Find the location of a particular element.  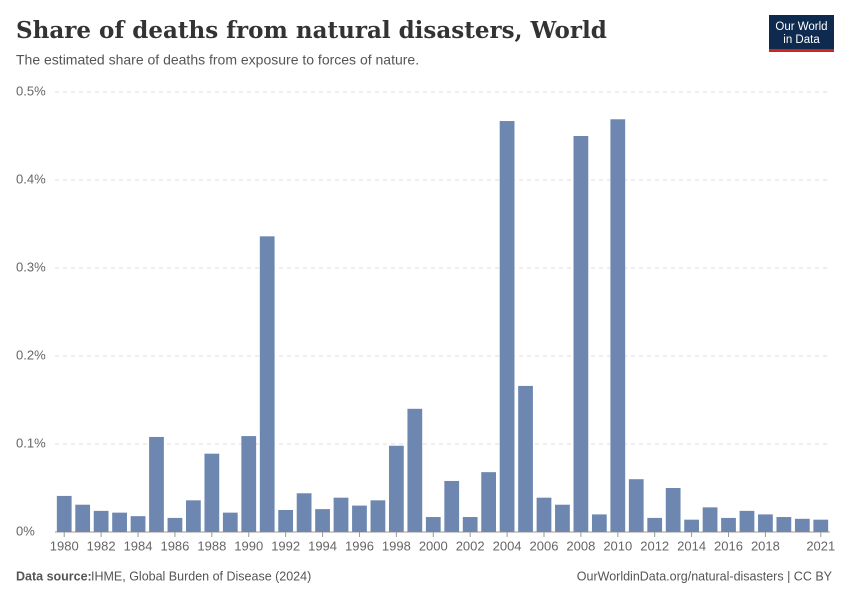

x-tick-label: 1984 is located at coordinates (138, 545).